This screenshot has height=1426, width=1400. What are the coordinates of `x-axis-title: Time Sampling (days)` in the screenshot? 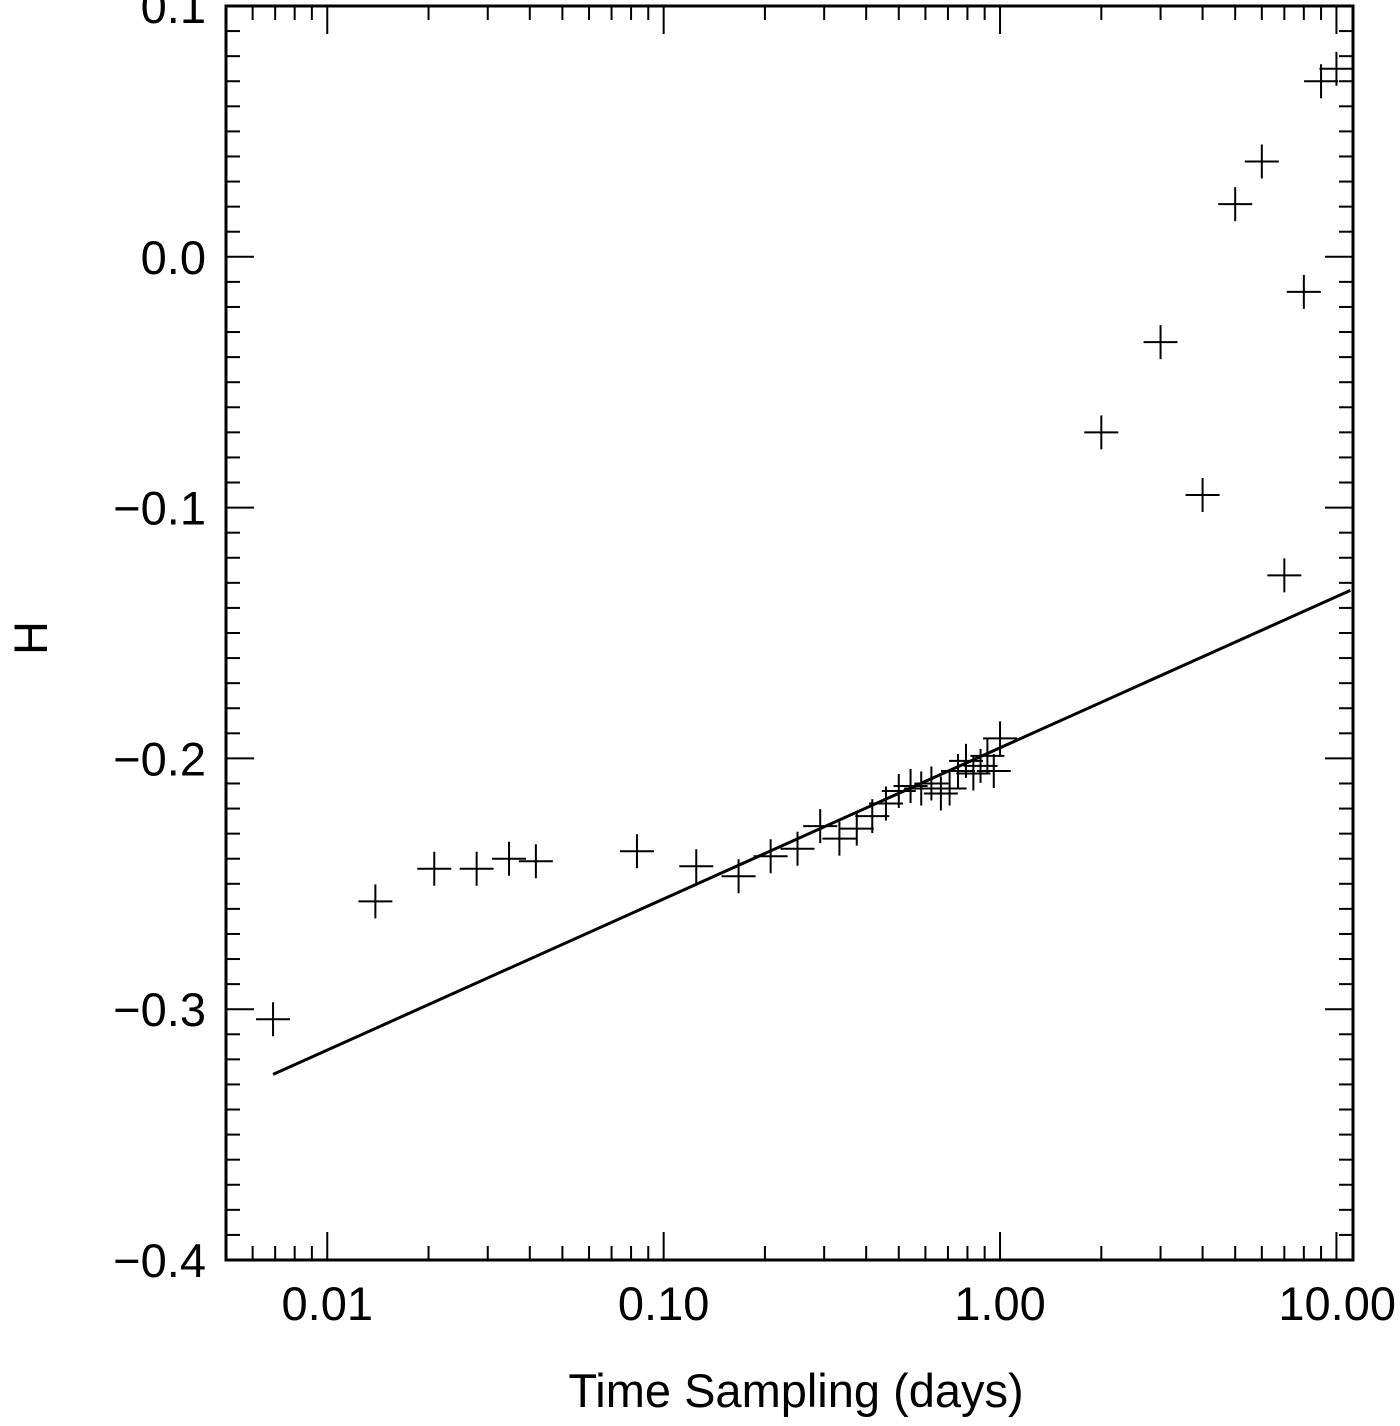 It's located at (795, 1390).